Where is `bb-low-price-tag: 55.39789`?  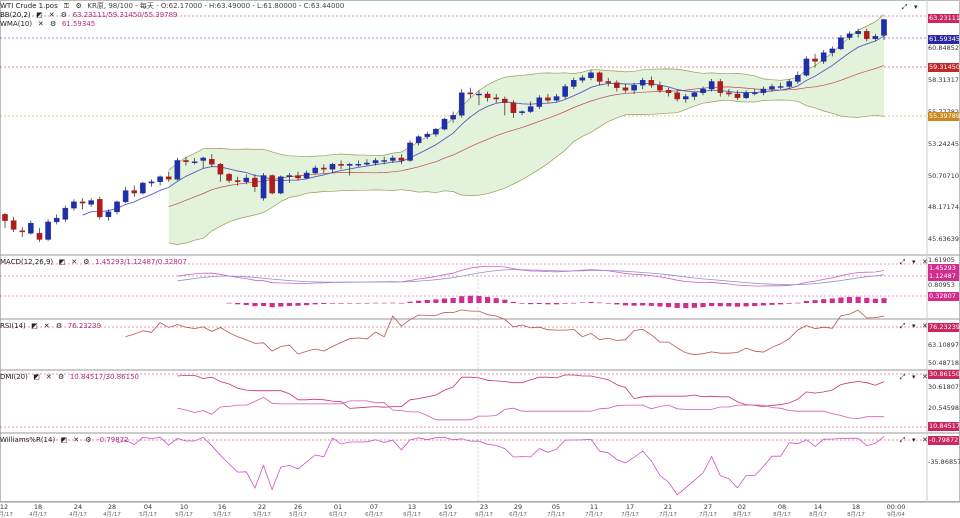
bb-low-price-tag: 55.39789 is located at coordinates (944, 116).